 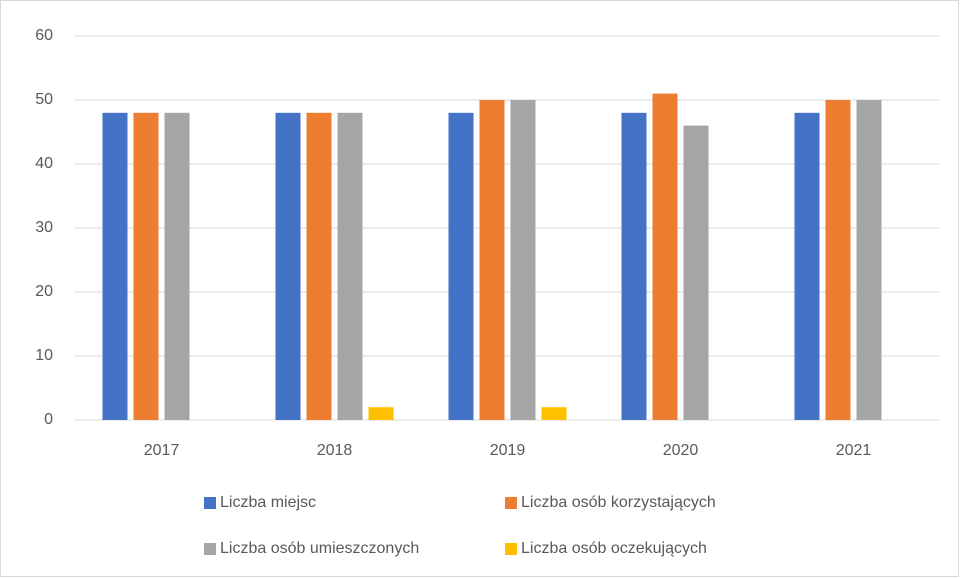 What do you see at coordinates (44, 355) in the screenshot?
I see `y-tick-label: 10` at bounding box center [44, 355].